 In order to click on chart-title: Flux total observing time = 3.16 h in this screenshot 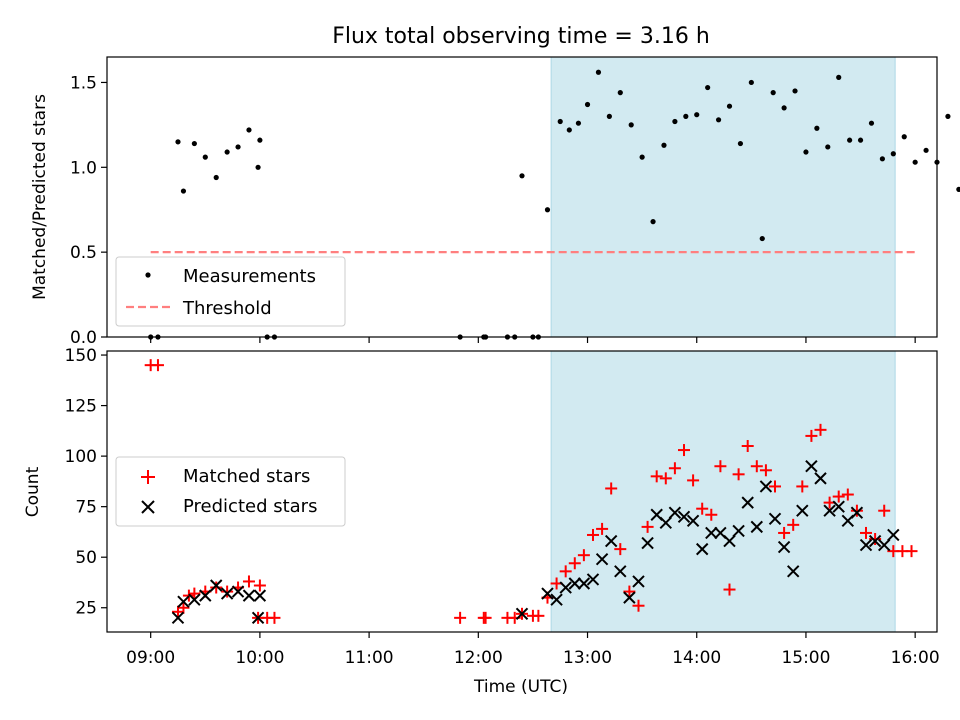, I will do `click(521, 36)`.